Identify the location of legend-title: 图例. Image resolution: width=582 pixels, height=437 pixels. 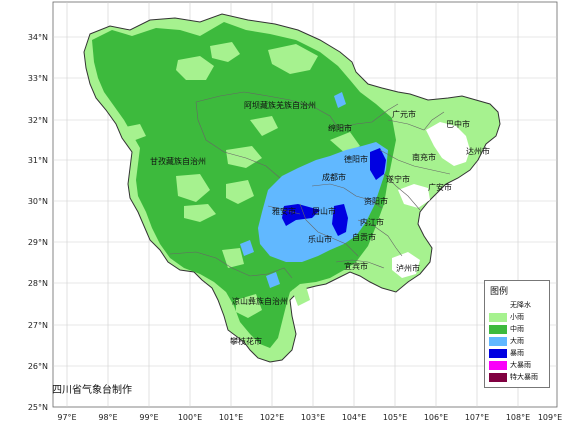
(499, 292).